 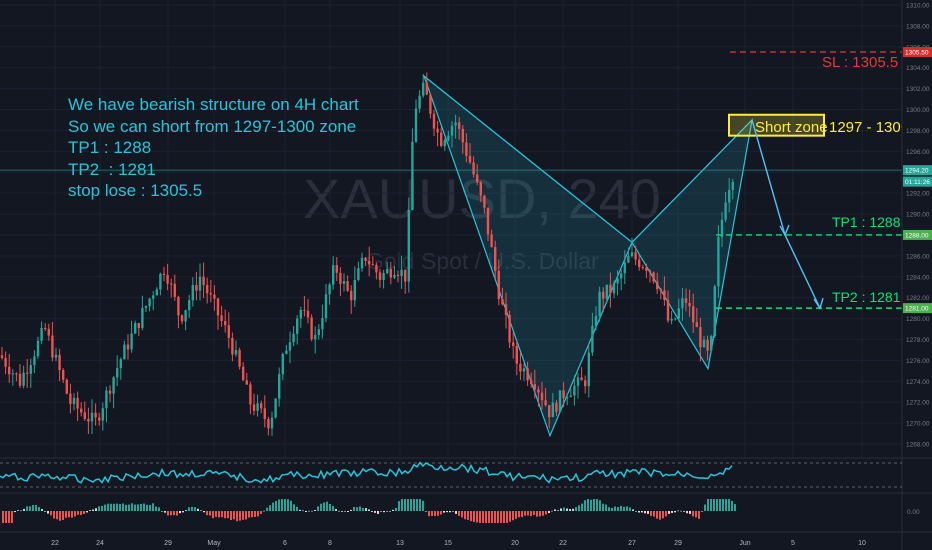 I want to click on oscillator-line, so click(x=366, y=472).